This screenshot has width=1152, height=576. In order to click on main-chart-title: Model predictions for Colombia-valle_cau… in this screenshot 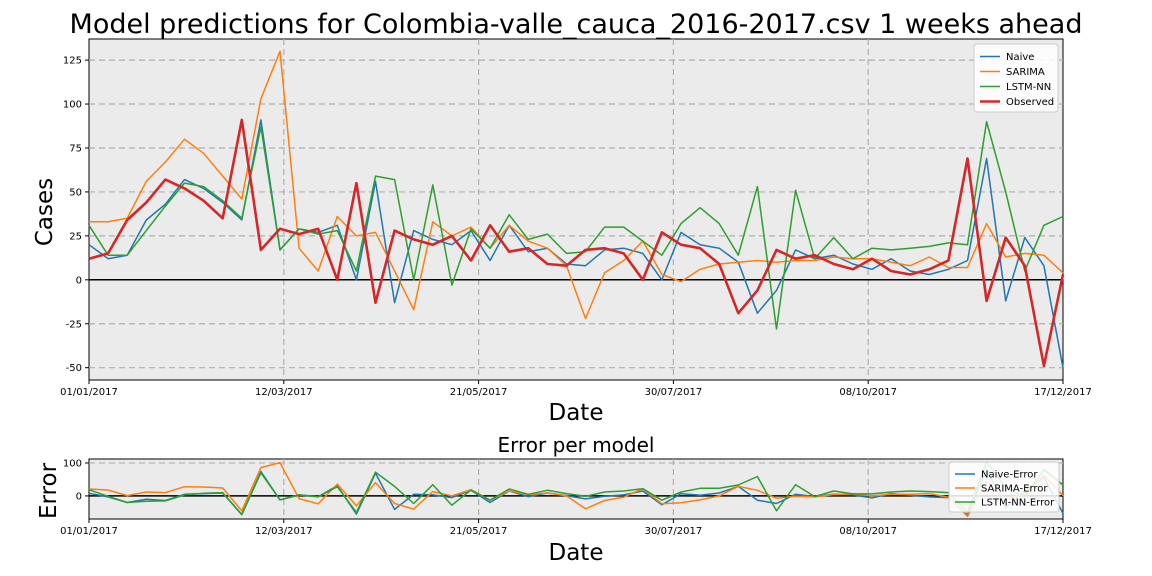, I will do `click(576, 24)`.